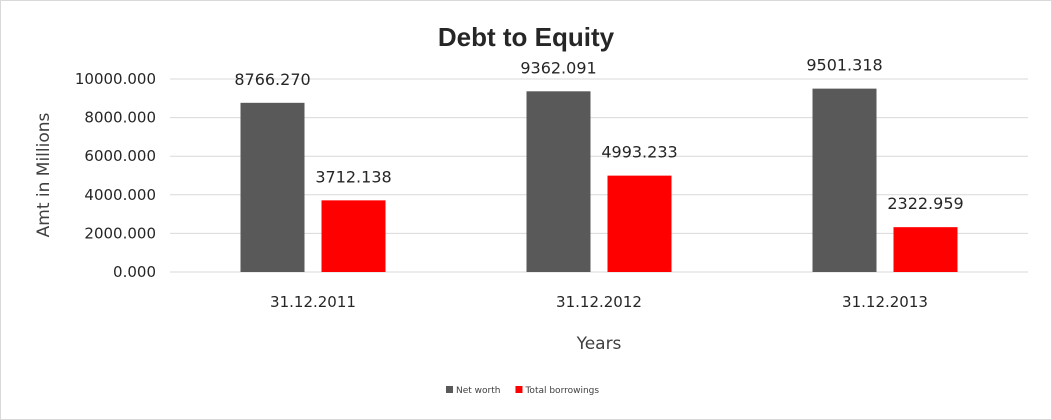 This screenshot has height=420, width=1052. What do you see at coordinates (599, 344) in the screenshot?
I see `x-axis-title: Years` at bounding box center [599, 344].